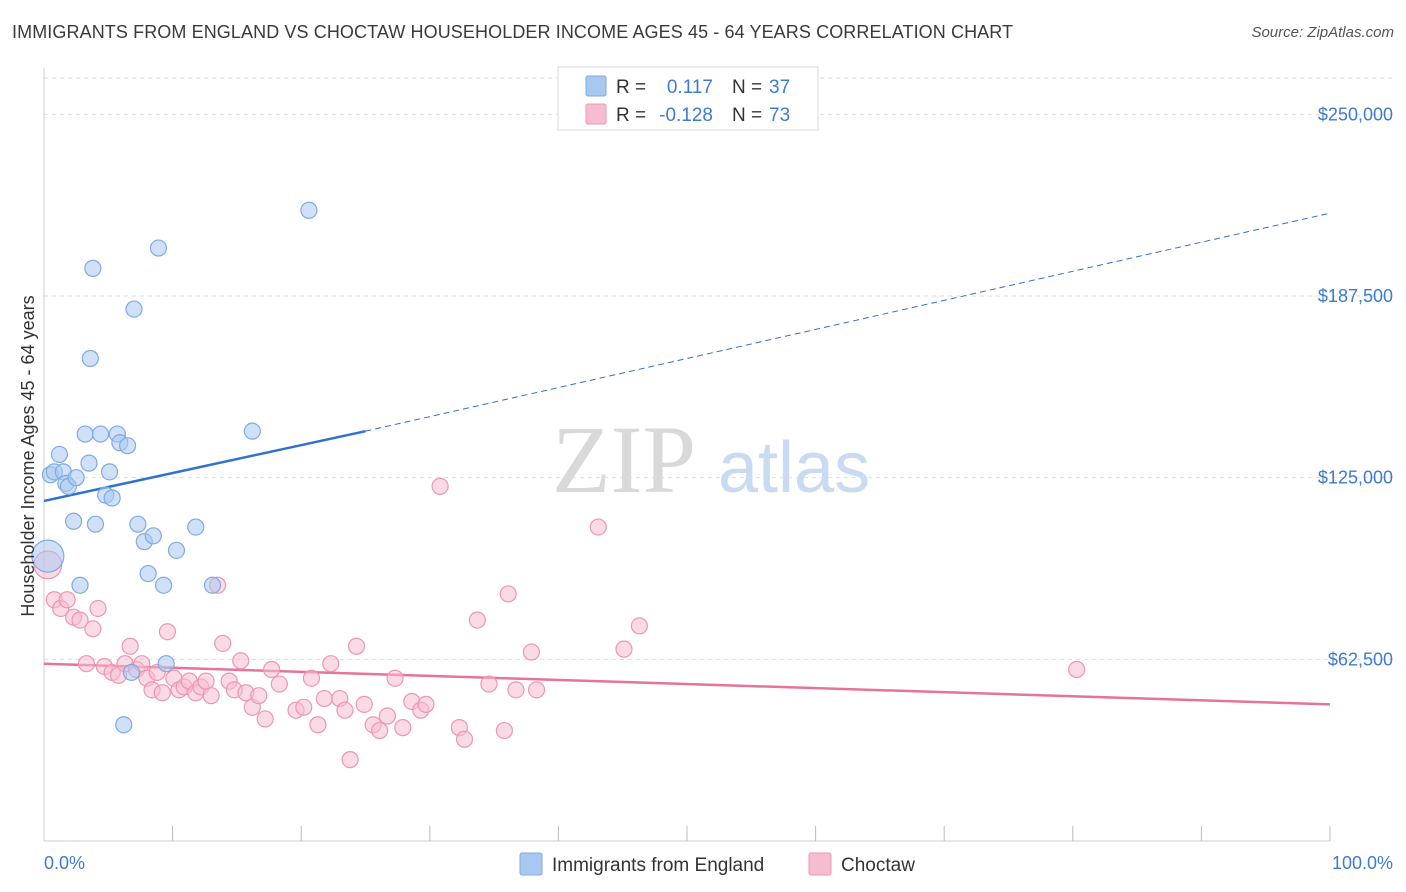 The image size is (1406, 892). I want to click on legend-swatch-choctaw, so click(596, 114).